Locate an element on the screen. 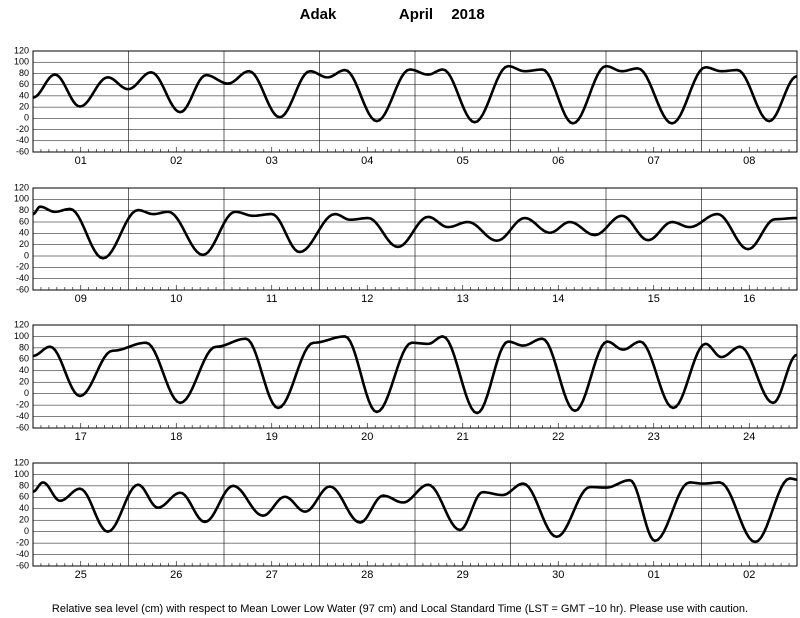 The width and height of the screenshot is (800, 618). day-label: 30 is located at coordinates (558, 575).